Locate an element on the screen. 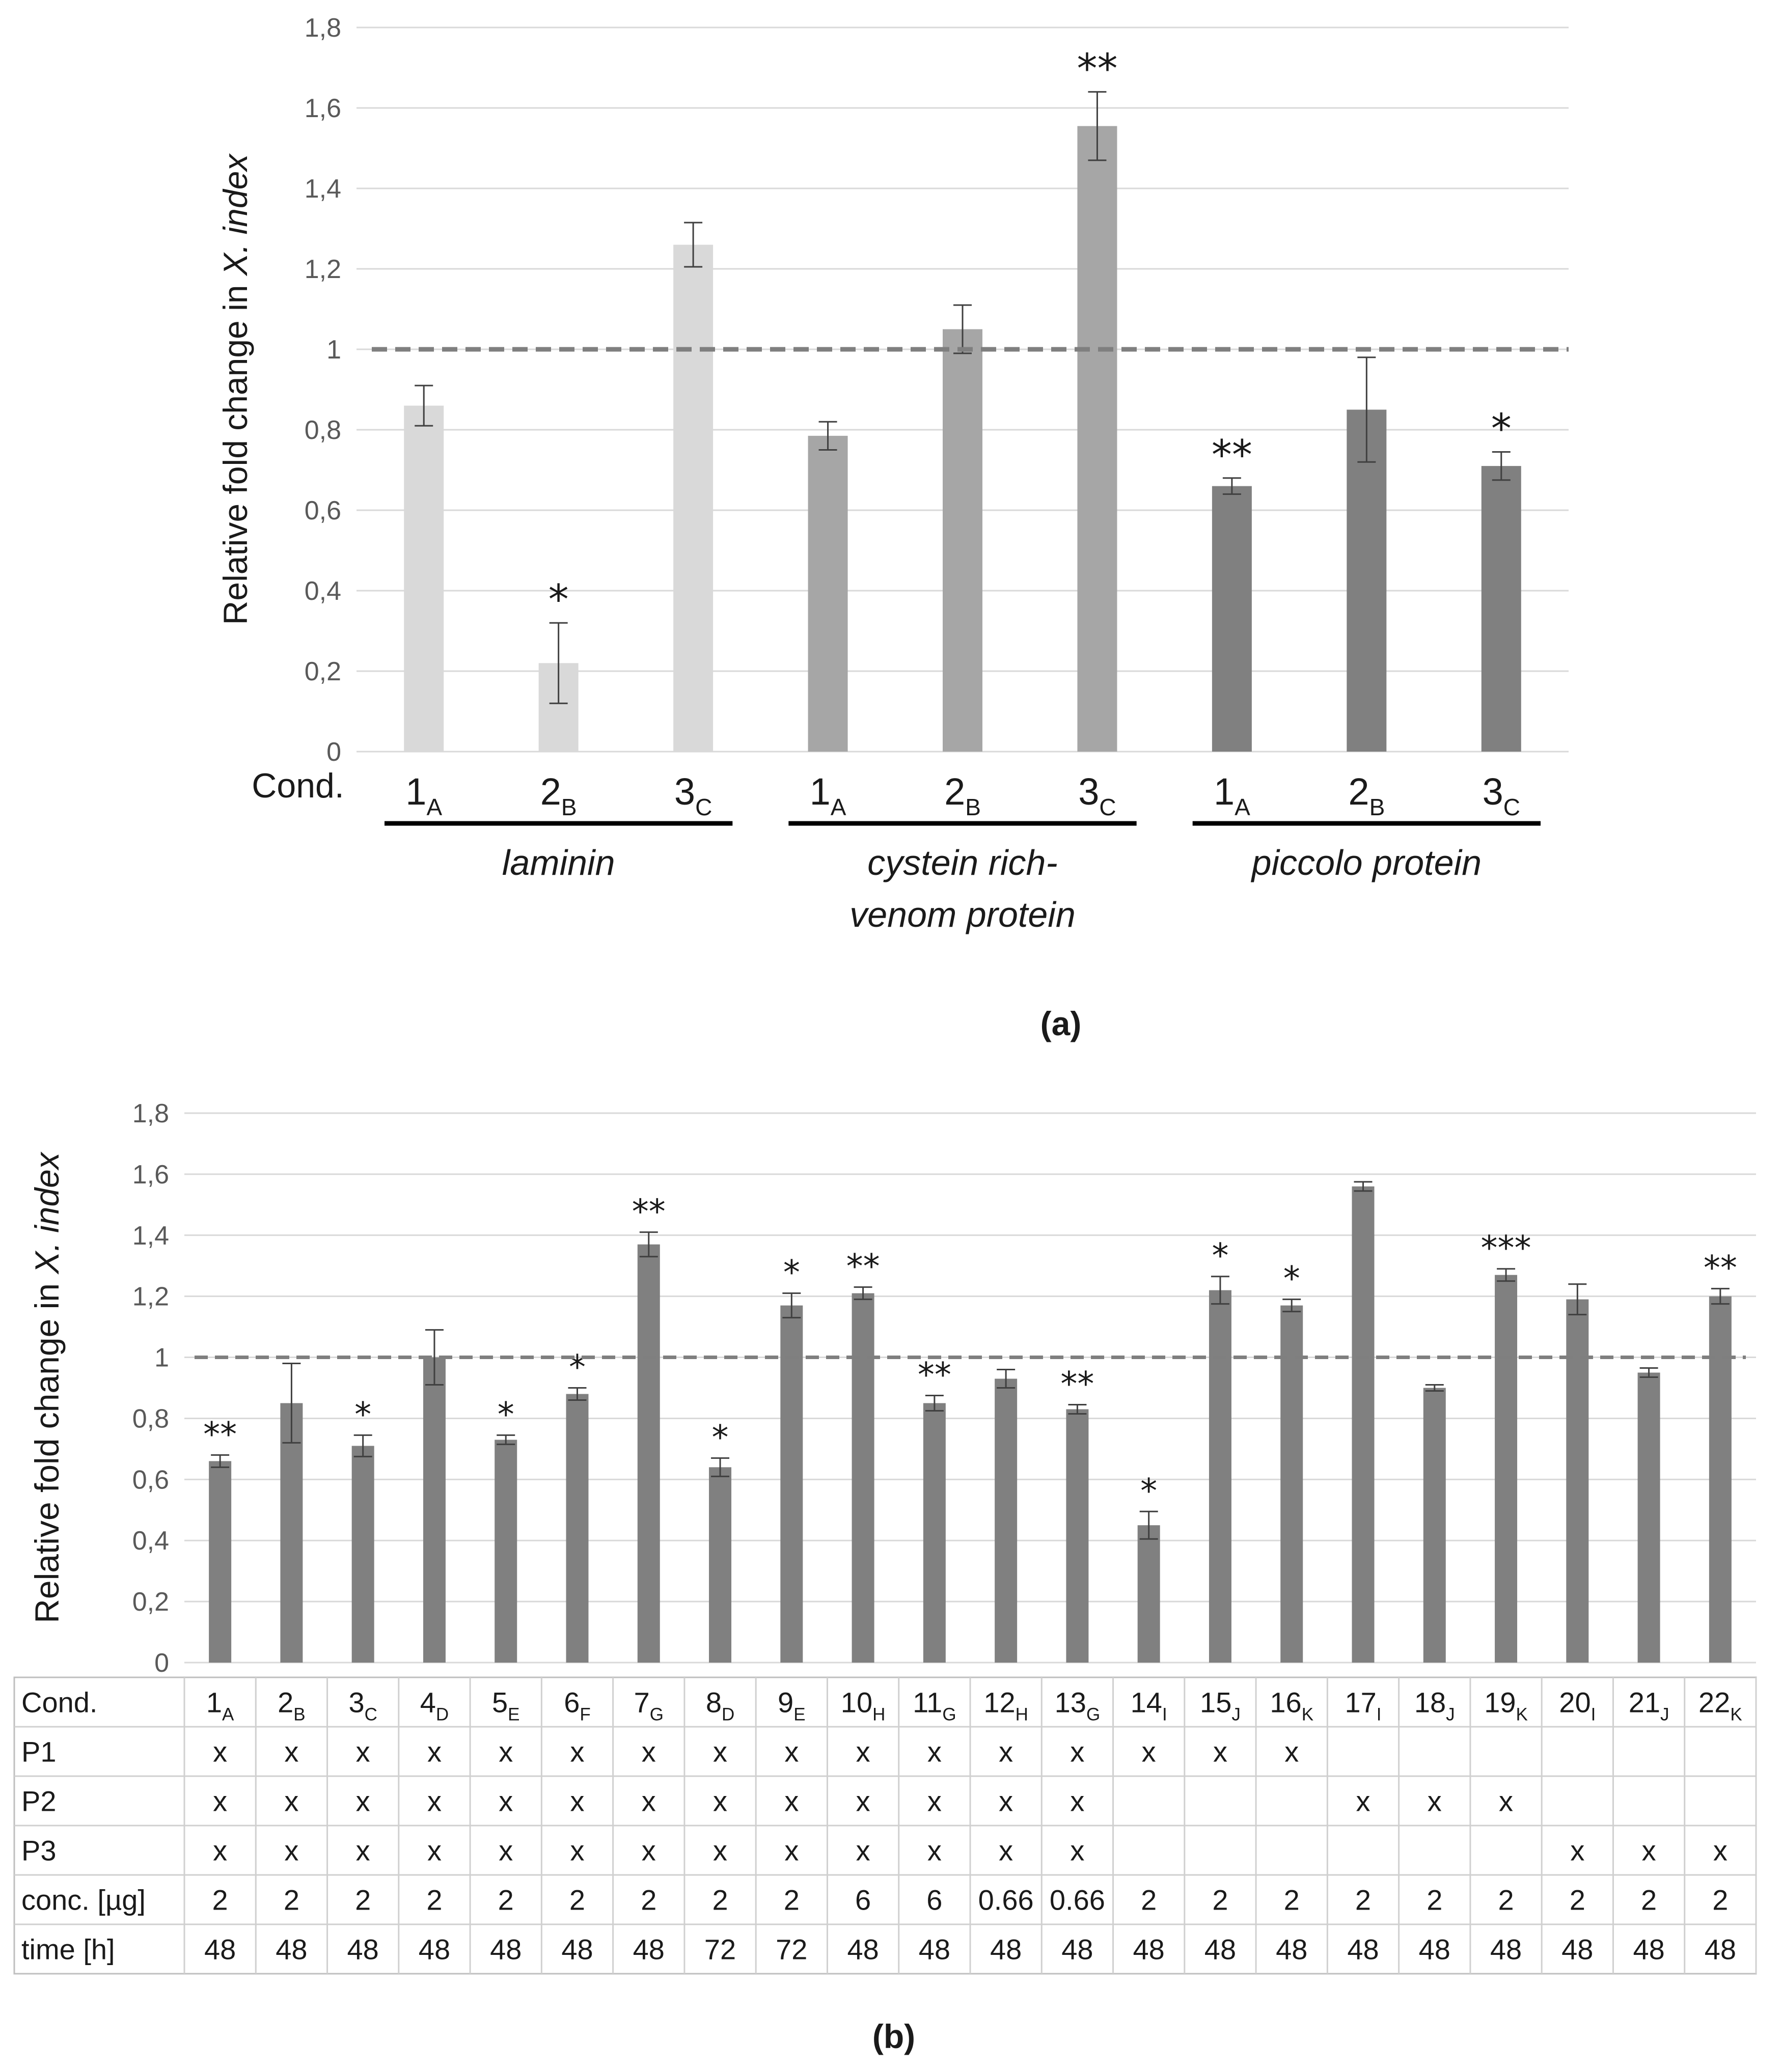 The height and width of the screenshot is (2072, 1782). panel-b-category-label: 7G is located at coordinates (649, 1706).